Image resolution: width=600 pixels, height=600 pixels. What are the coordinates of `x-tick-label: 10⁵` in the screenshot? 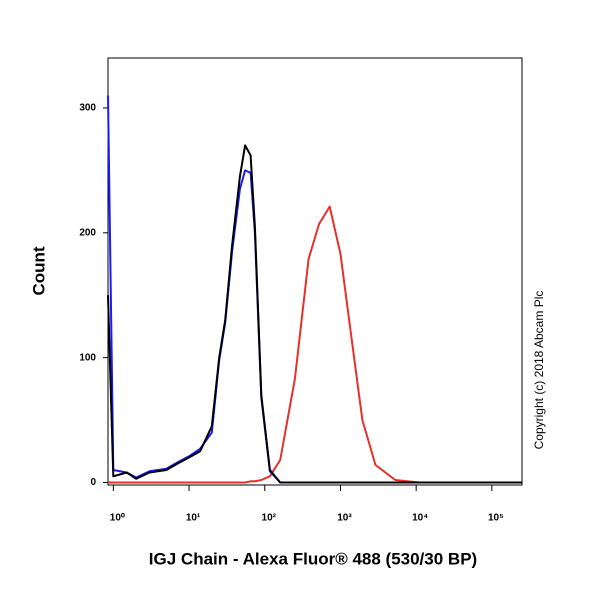 It's located at (496, 518).